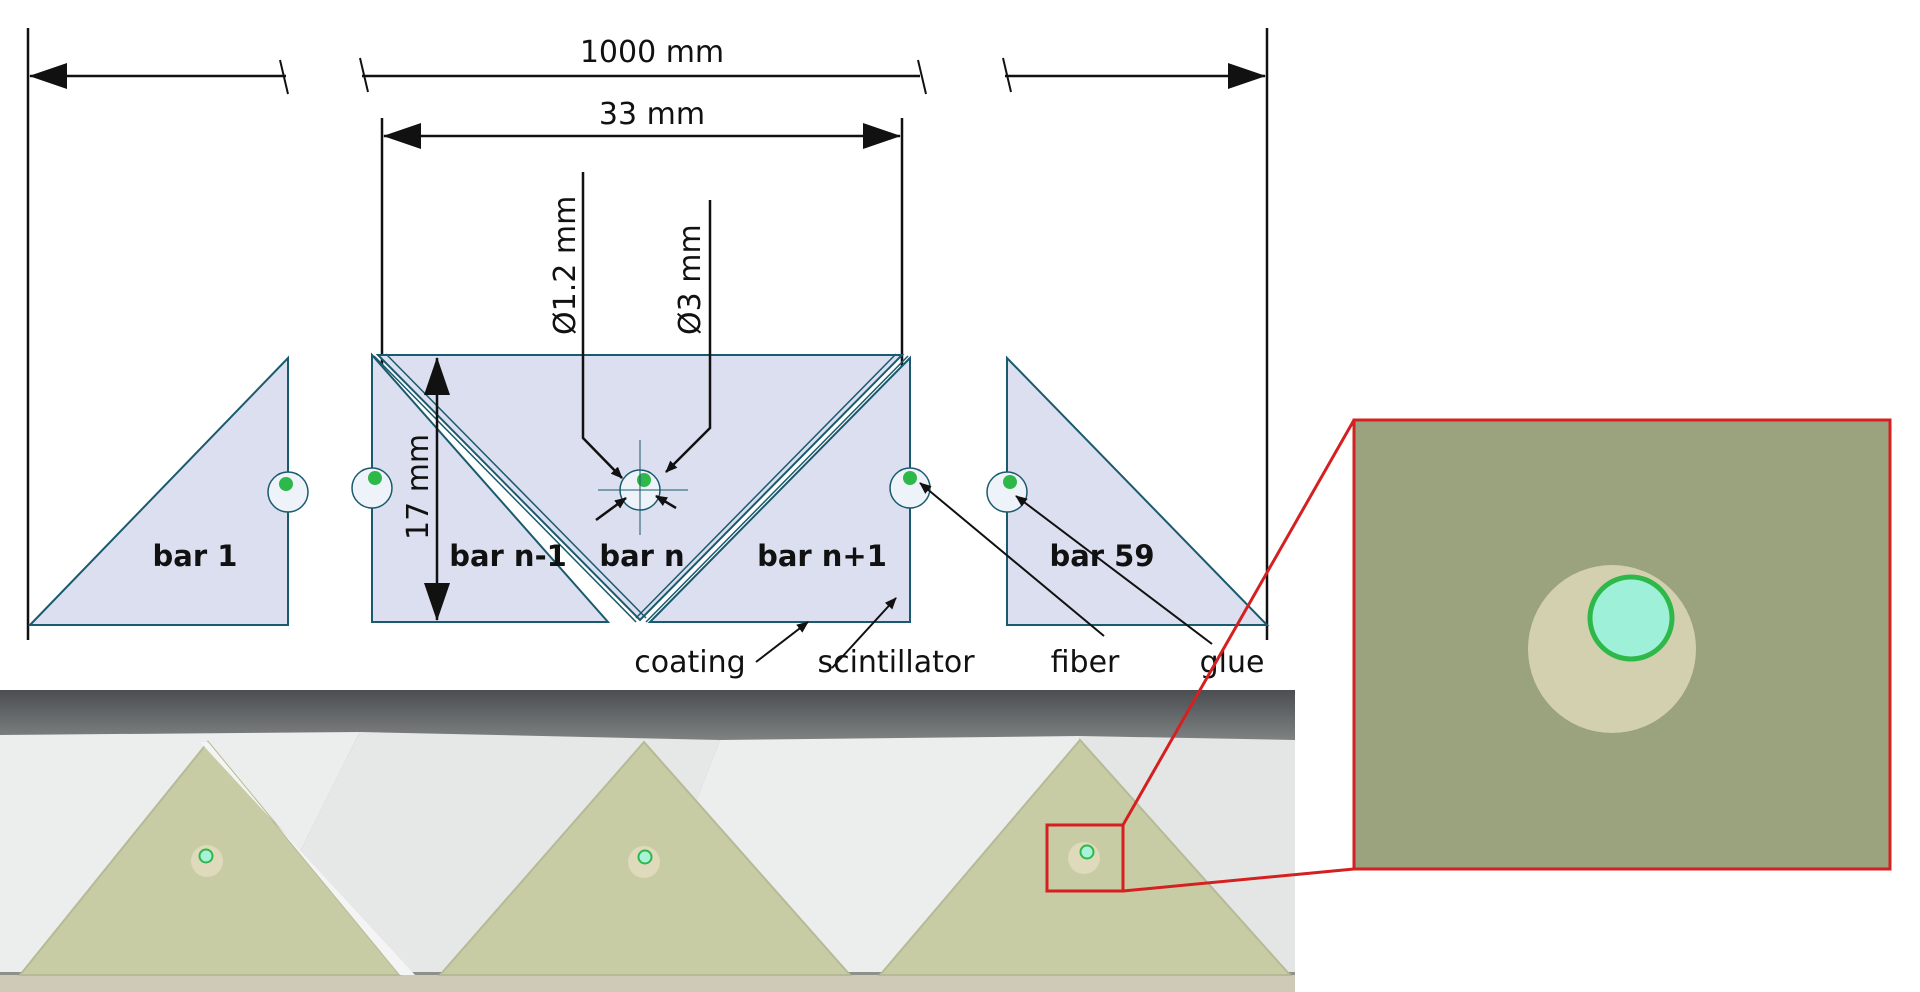  What do you see at coordinates (949, 581) in the screenshot?
I see `callouts: coating scintillator fiber glue` at bounding box center [949, 581].